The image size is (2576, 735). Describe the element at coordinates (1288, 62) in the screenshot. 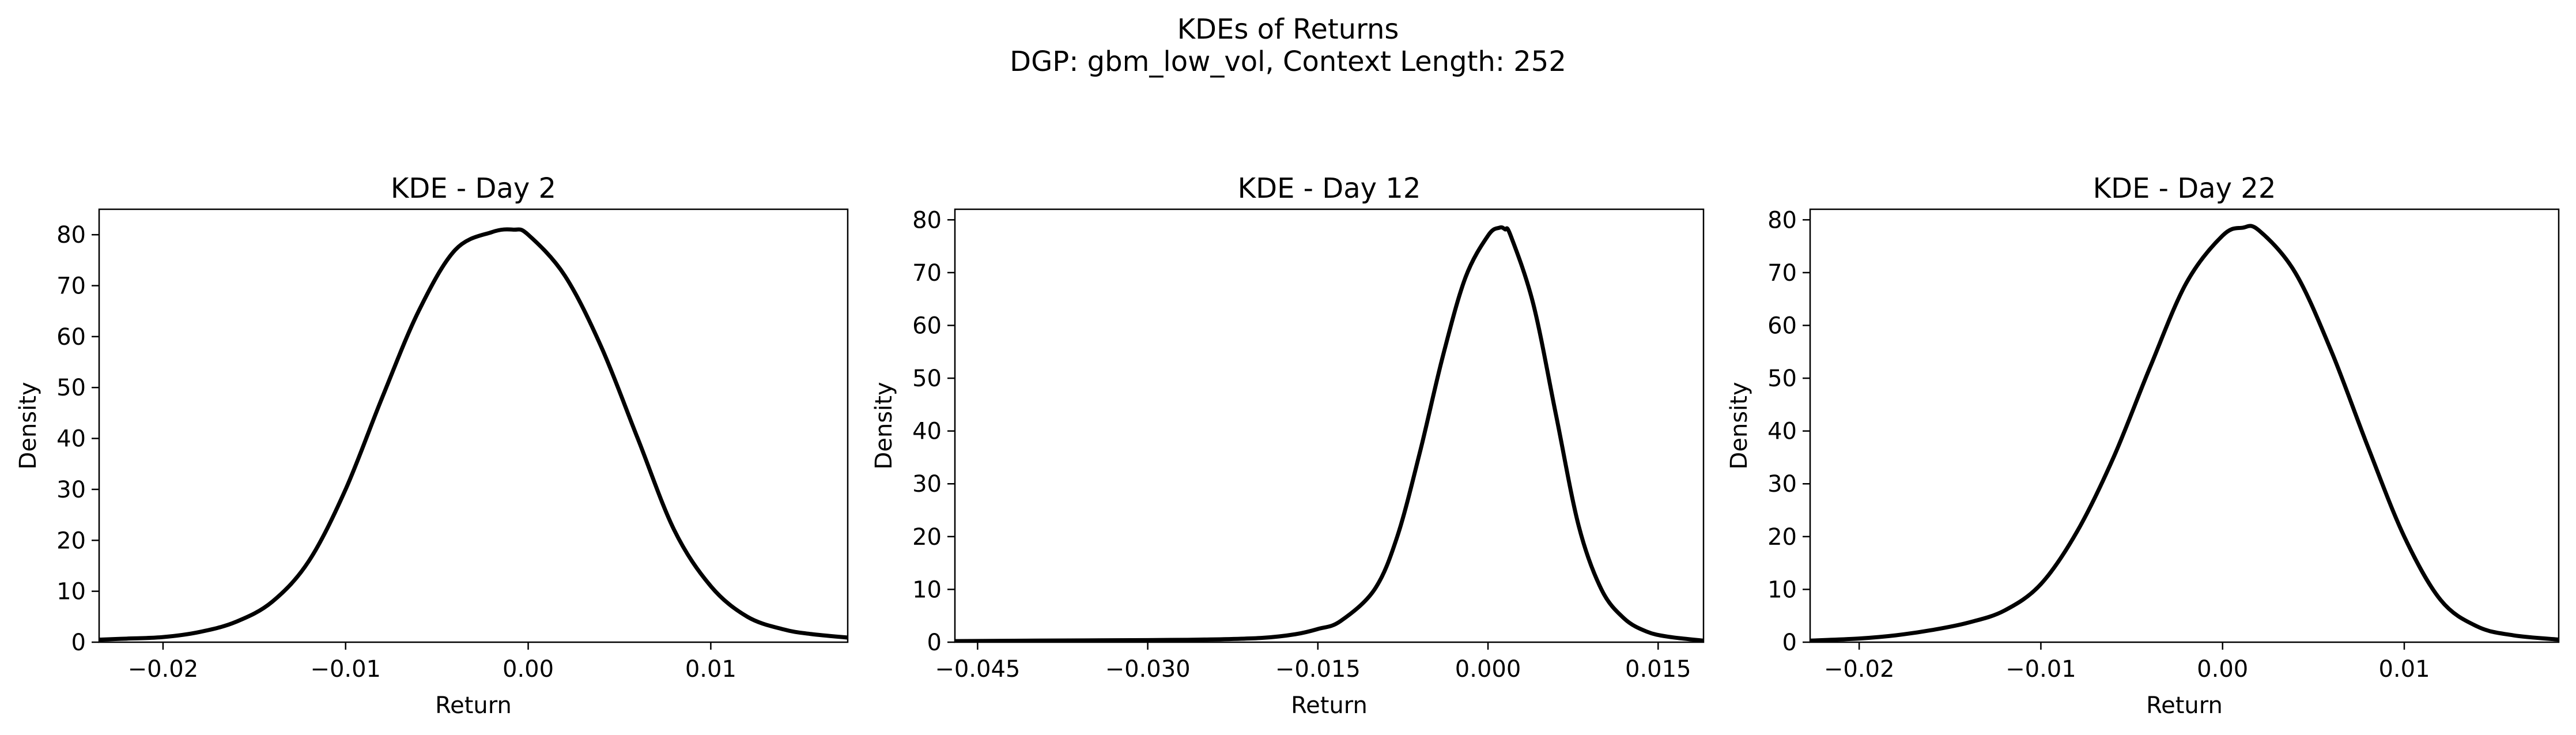

I see `figure-title-line-2: DGP: gbm_low_vol, Context Length: 252` at that location.